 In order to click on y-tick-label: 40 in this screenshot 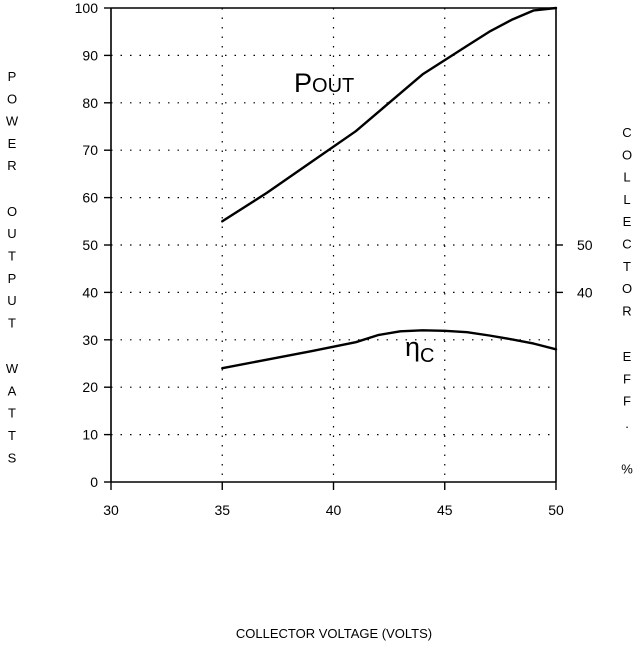, I will do `click(90, 292)`.